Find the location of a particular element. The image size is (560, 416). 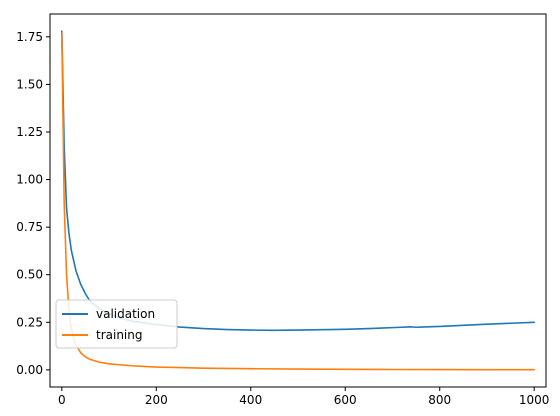

legend-label-validation: validation is located at coordinates (125, 314).